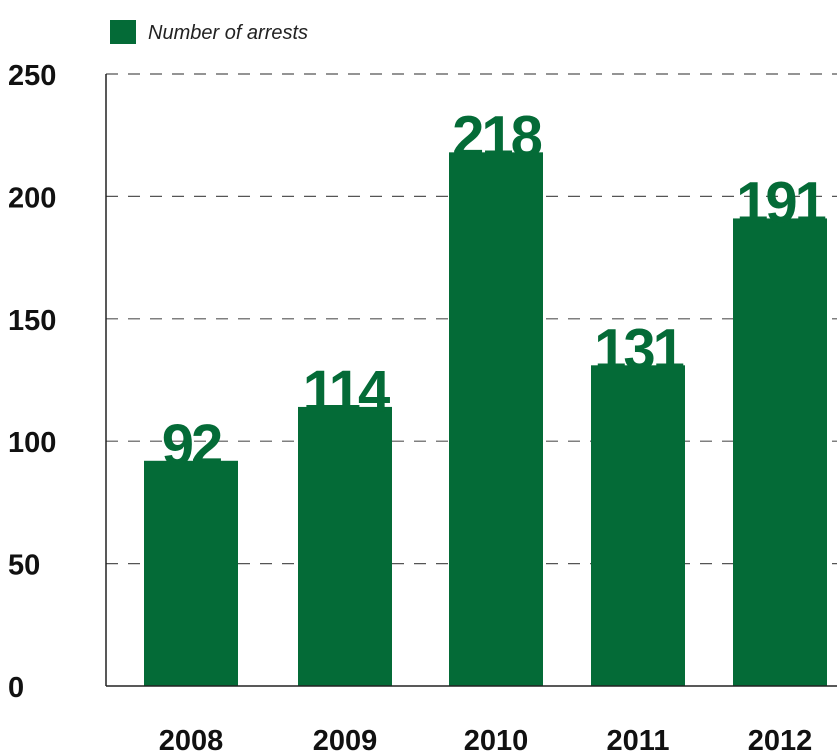 The width and height of the screenshot is (837, 756). What do you see at coordinates (32, 382) in the screenshot?
I see `y-axis-ticks: 0 50 100 150 200 250` at bounding box center [32, 382].